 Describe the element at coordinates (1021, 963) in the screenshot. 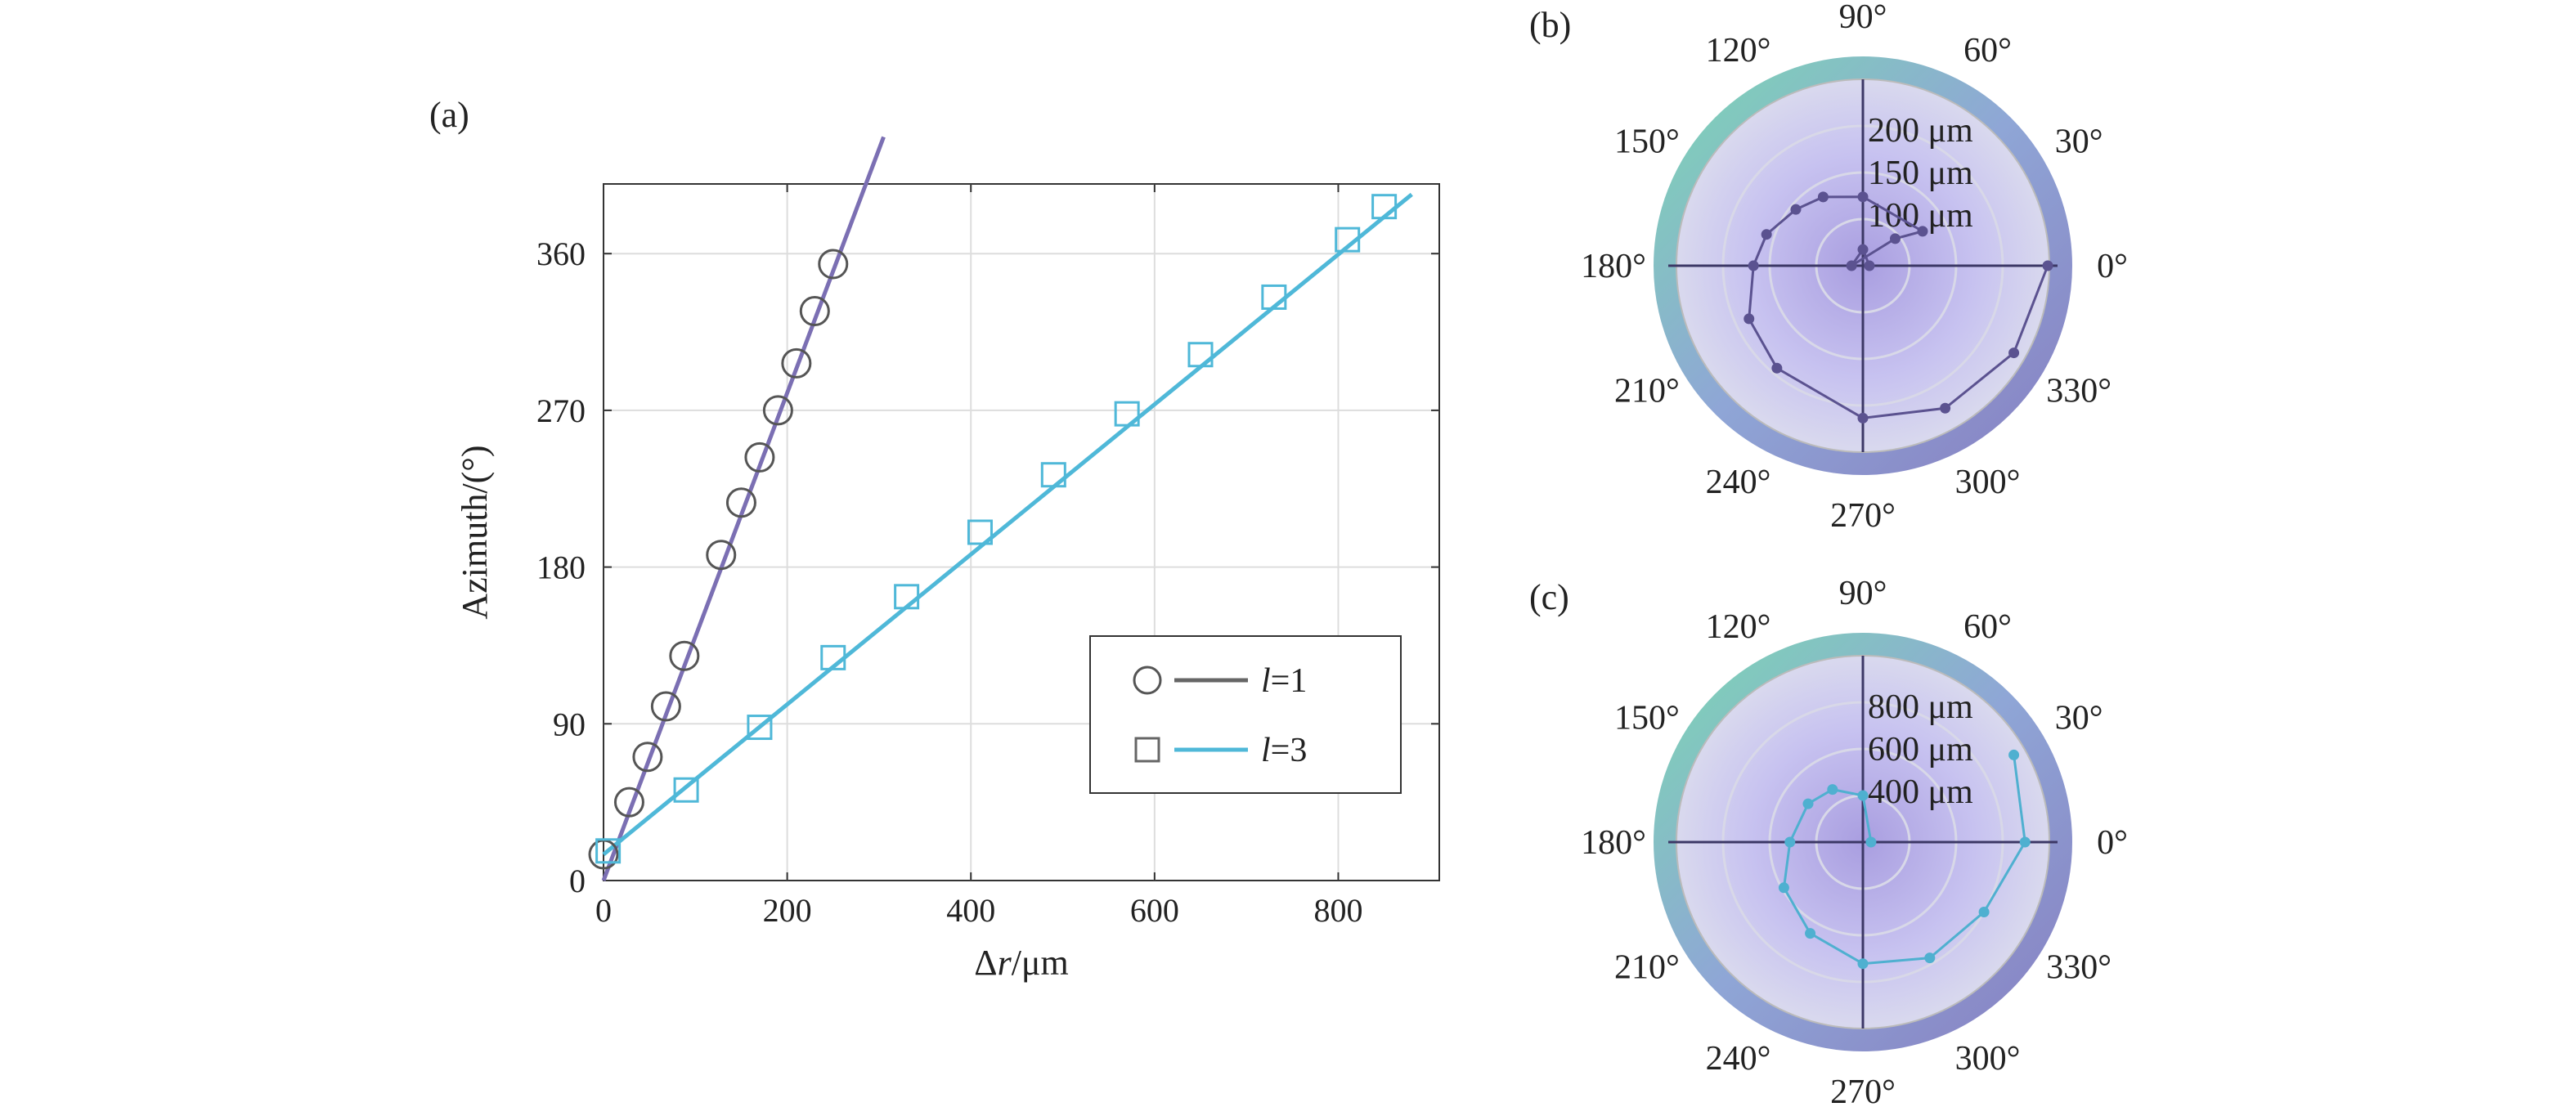

I see `x-axis-label-a: Δr/μm` at that location.